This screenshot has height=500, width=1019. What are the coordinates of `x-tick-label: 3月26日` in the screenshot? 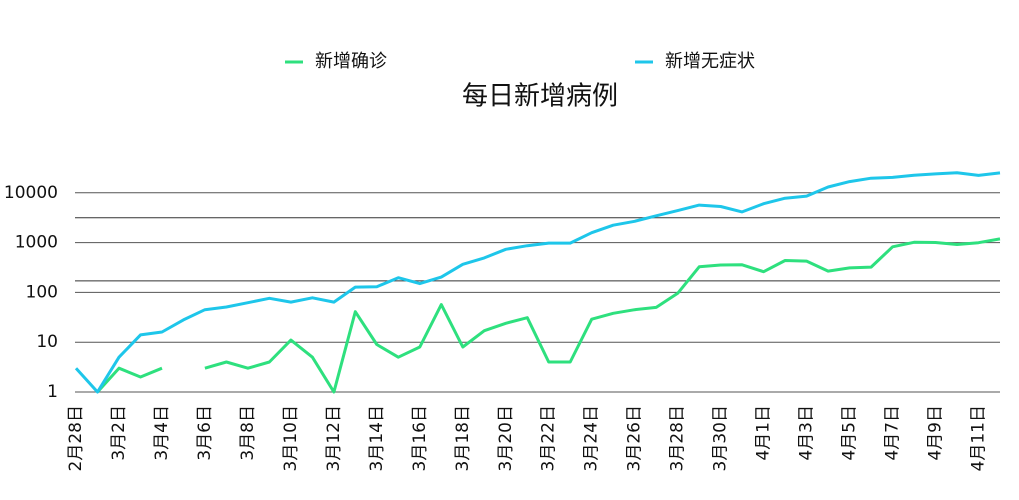 It's located at (635, 438).